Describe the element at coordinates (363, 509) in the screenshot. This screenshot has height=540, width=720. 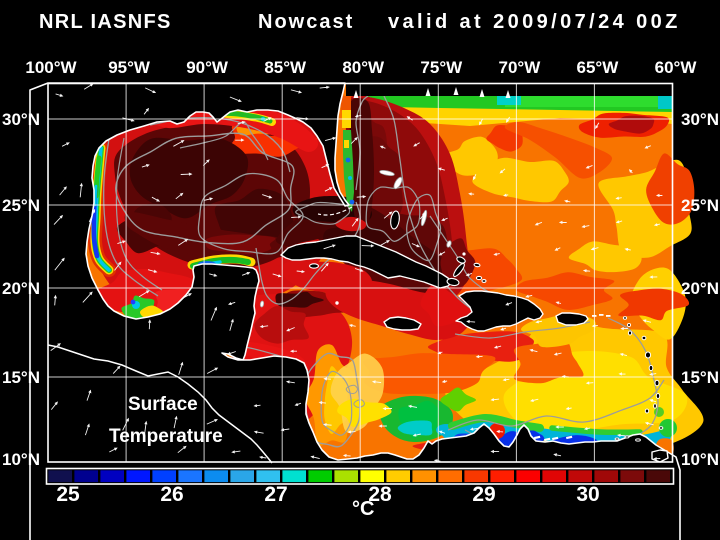
I see `svg-text: °C` at that location.